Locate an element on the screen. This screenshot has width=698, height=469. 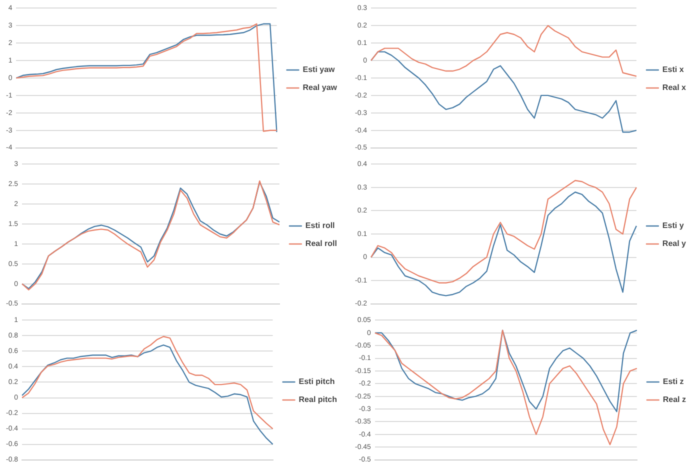
legend-label: Real y is located at coordinates (674, 243).